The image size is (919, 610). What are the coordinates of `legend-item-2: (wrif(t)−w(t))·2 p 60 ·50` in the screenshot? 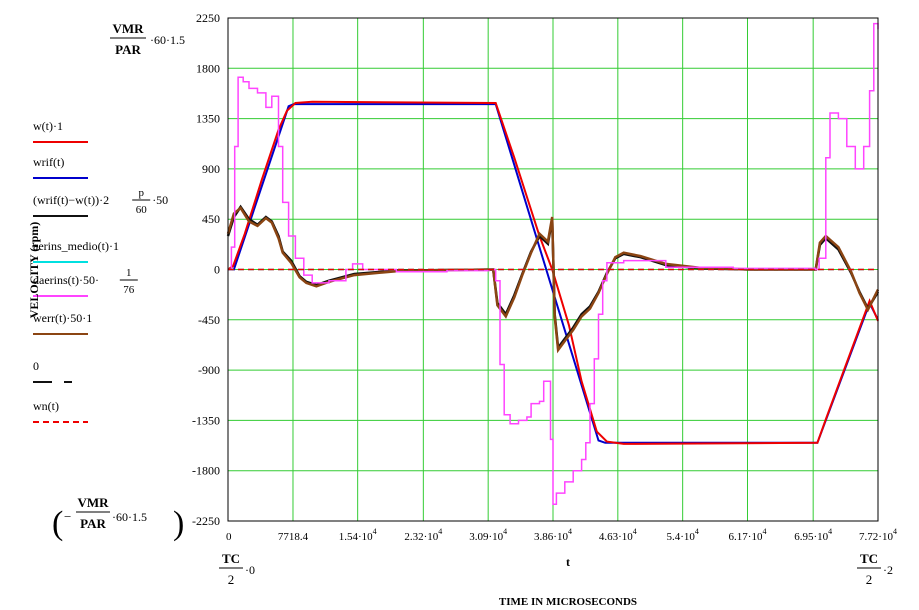 It's located at (100, 202).